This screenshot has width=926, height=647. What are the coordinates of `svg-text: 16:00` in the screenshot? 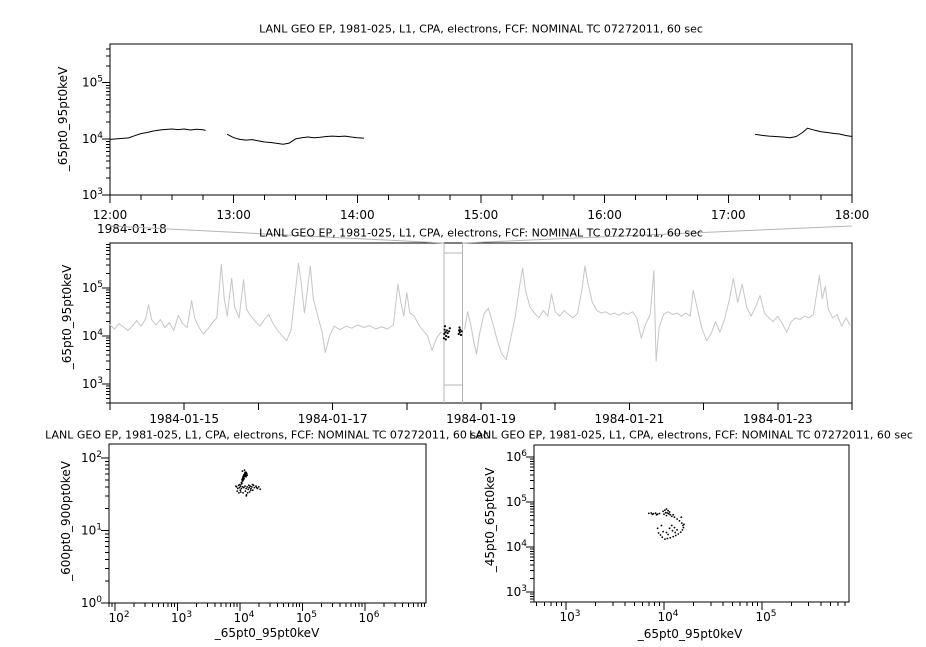 It's located at (604, 215).